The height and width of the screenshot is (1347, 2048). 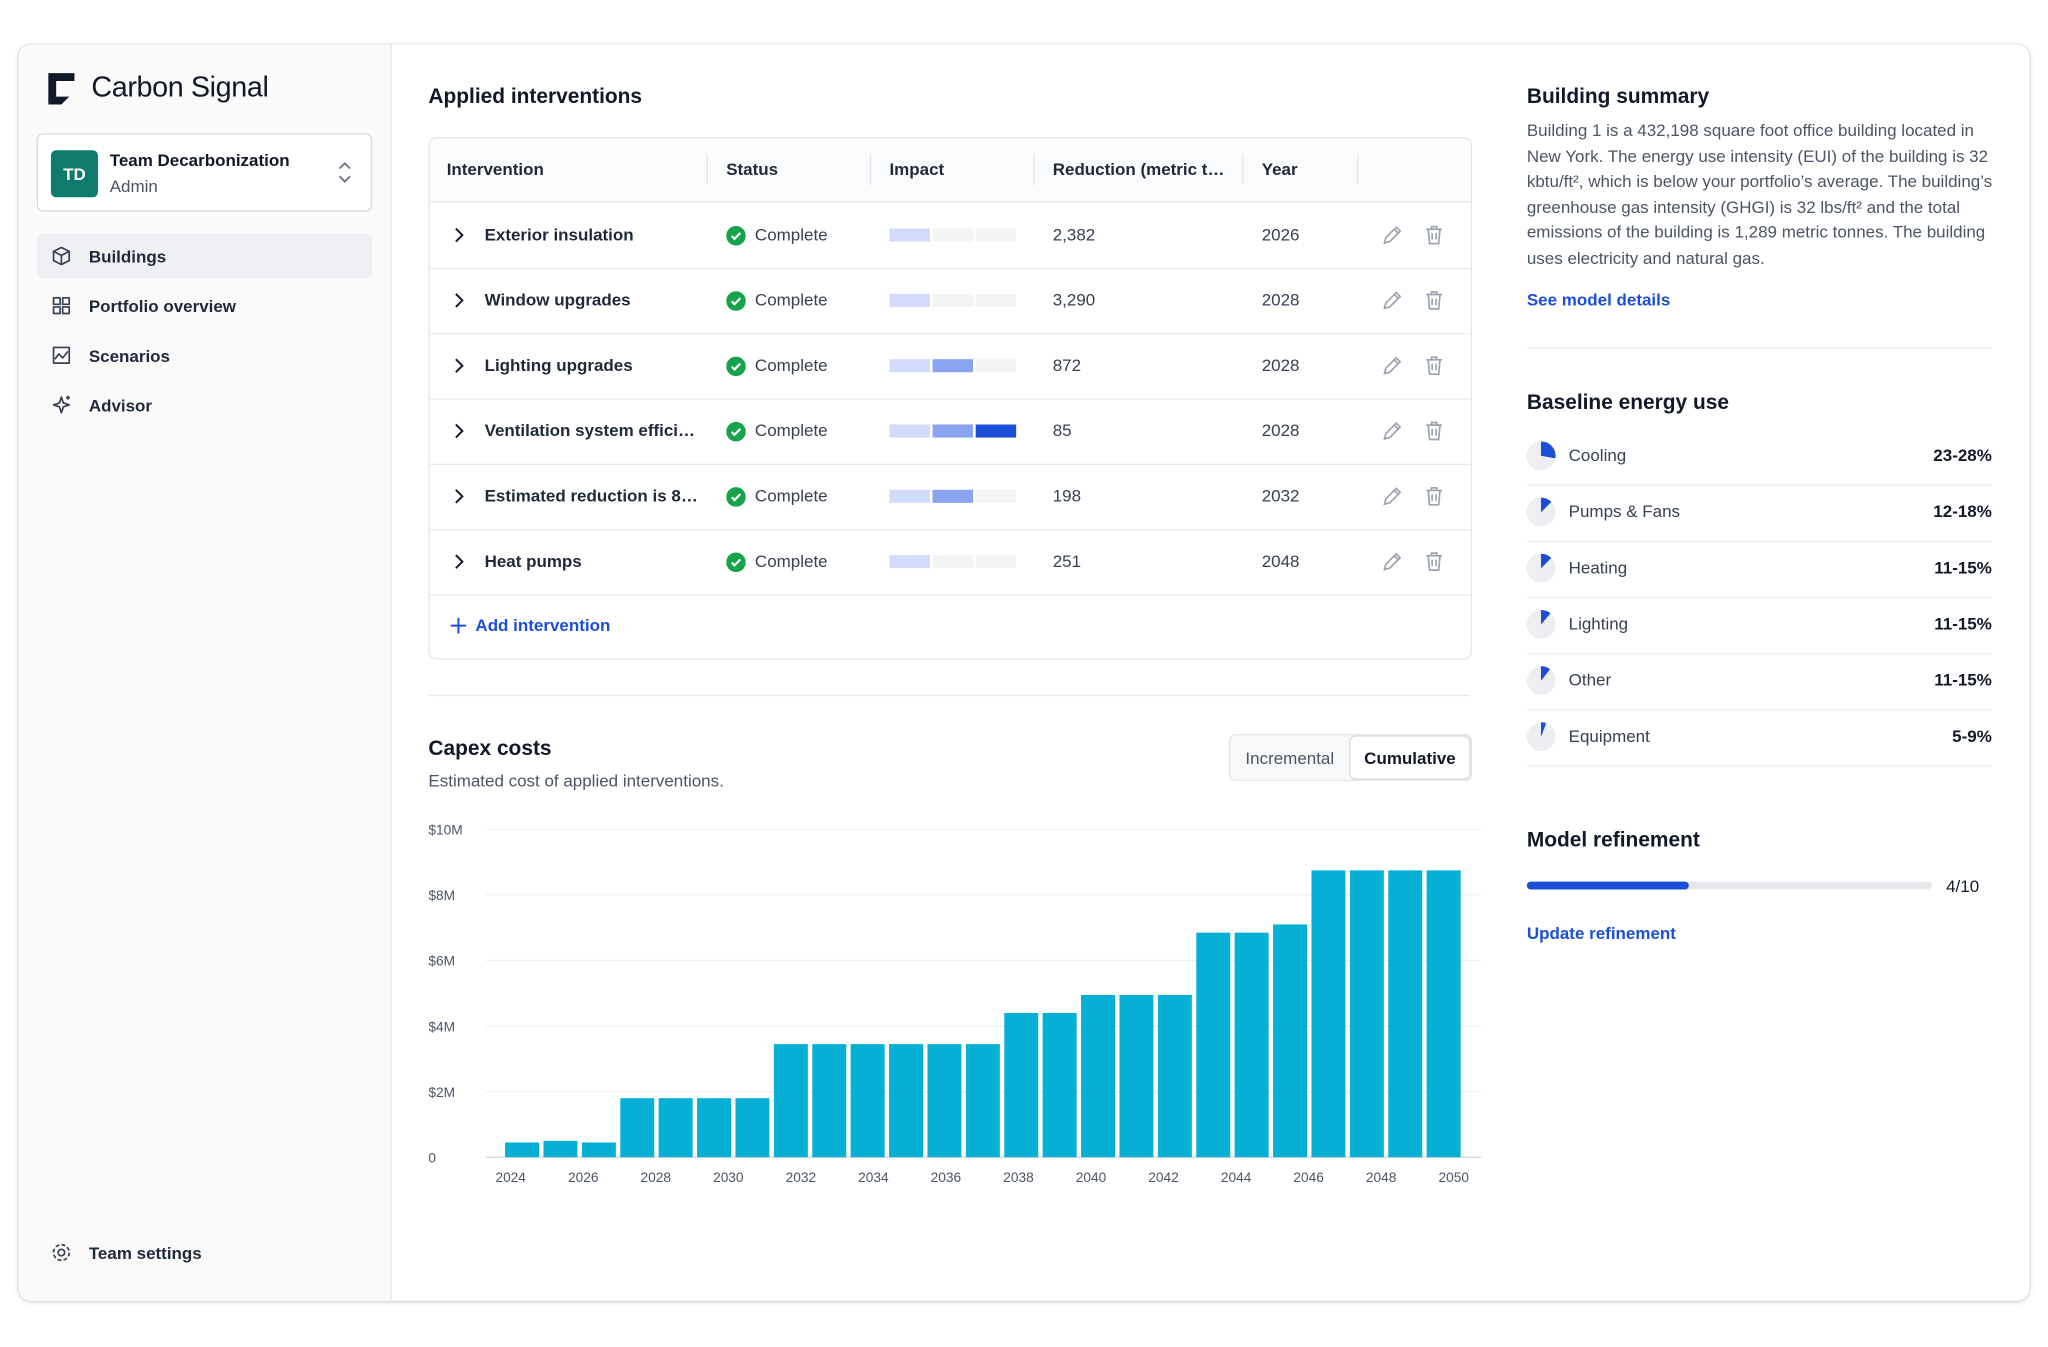 I want to click on nav-item: Portfolio overview, so click(x=205, y=305).